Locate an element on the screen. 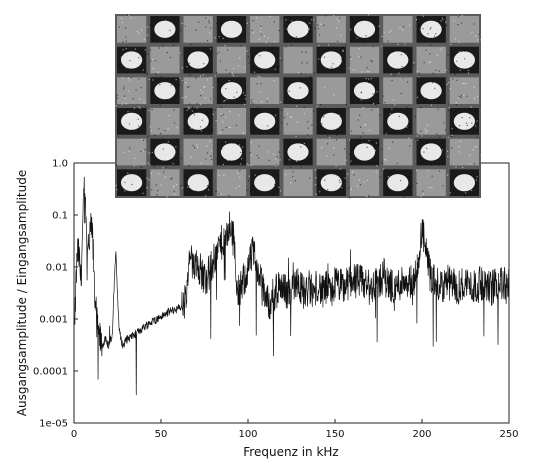  y-tick-label: 1.0 is located at coordinates (60, 164).